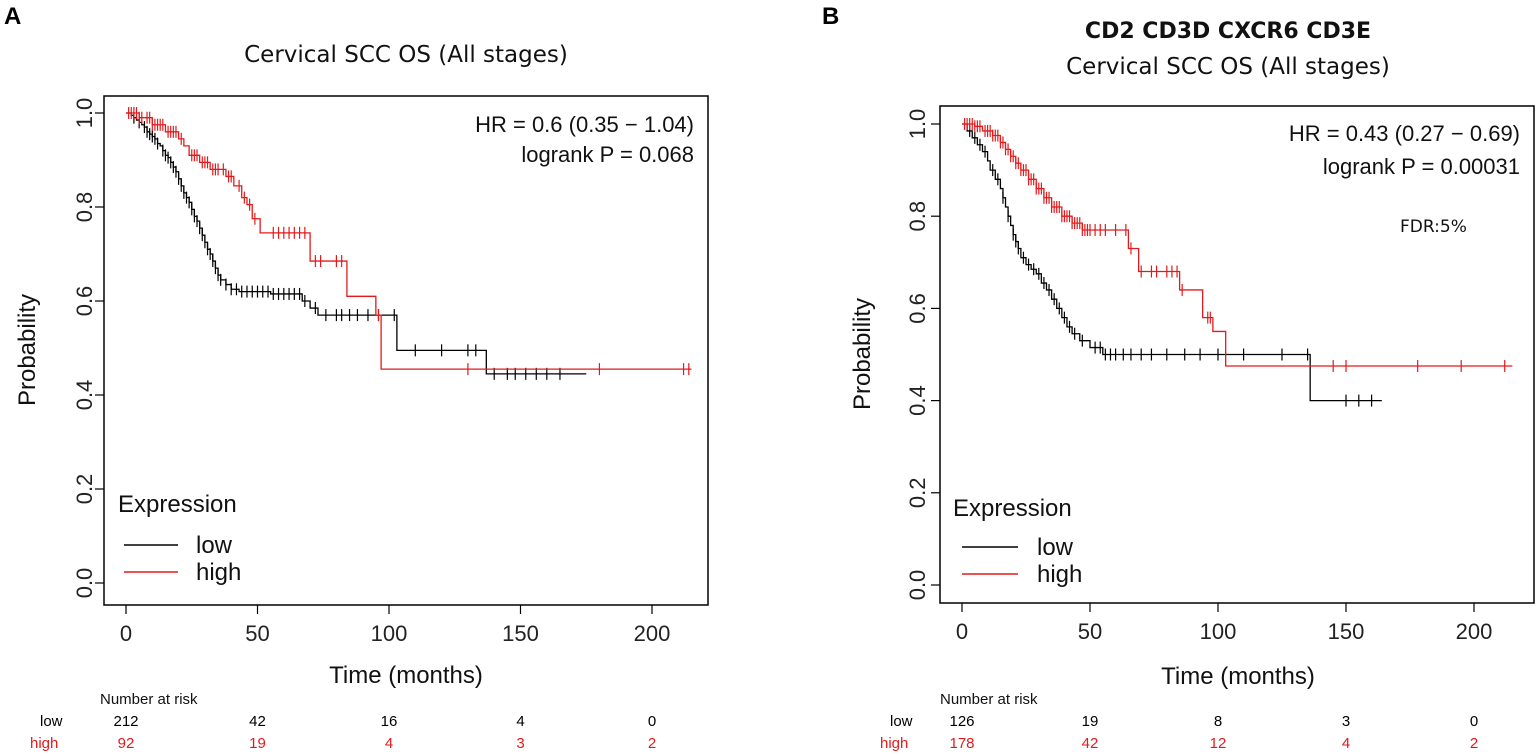 Image resolution: width=1536 pixels, height=756 pixels. What do you see at coordinates (12, 16) in the screenshot?
I see `panel-letter: A` at bounding box center [12, 16].